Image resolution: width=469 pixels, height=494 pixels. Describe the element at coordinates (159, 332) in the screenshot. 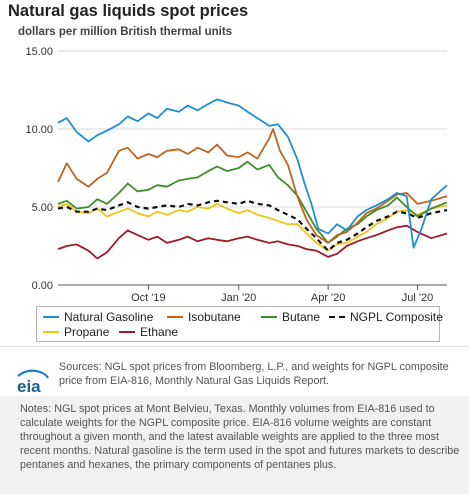

I see `legend-label: Ethane` at that location.